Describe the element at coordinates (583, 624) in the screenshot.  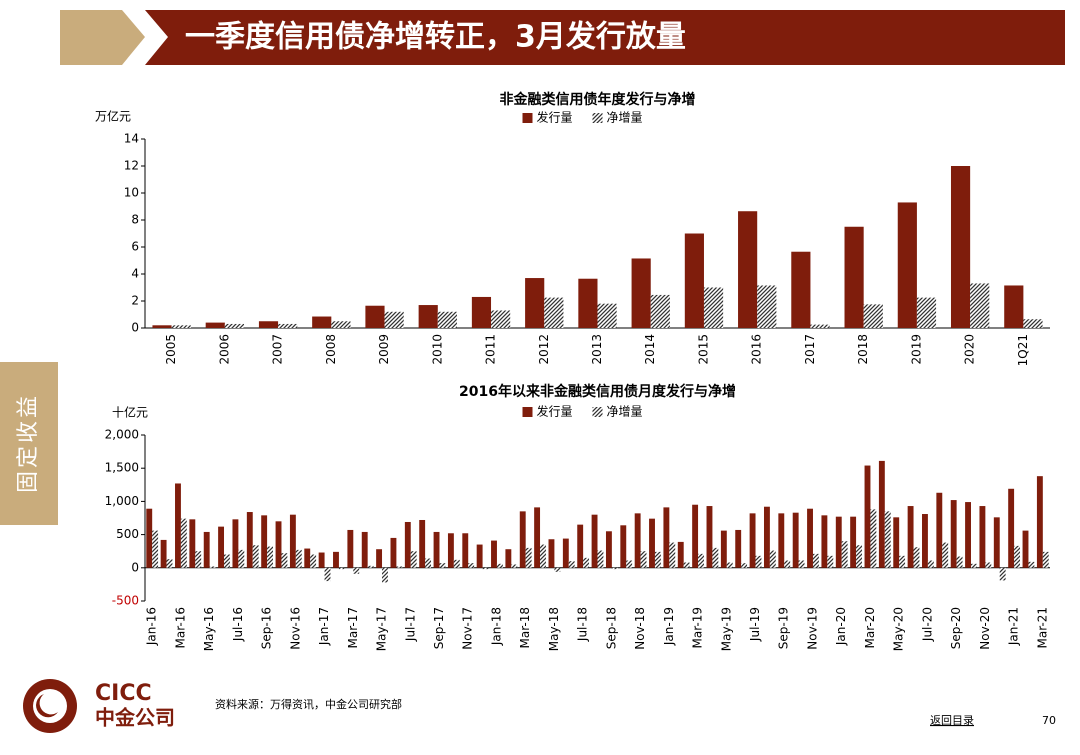
I see `x-tick-label: Jul-18` at that location.